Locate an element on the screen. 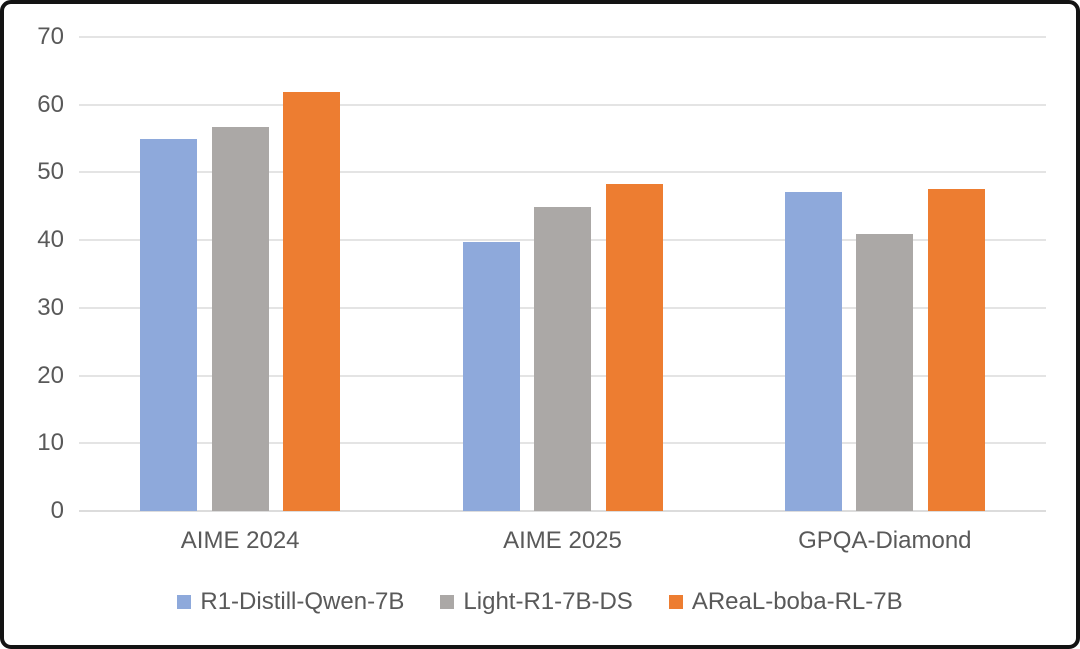 This screenshot has height=649, width=1080. bar-r1-distill-qwen-7b-gpqa-diamond is located at coordinates (813, 351).